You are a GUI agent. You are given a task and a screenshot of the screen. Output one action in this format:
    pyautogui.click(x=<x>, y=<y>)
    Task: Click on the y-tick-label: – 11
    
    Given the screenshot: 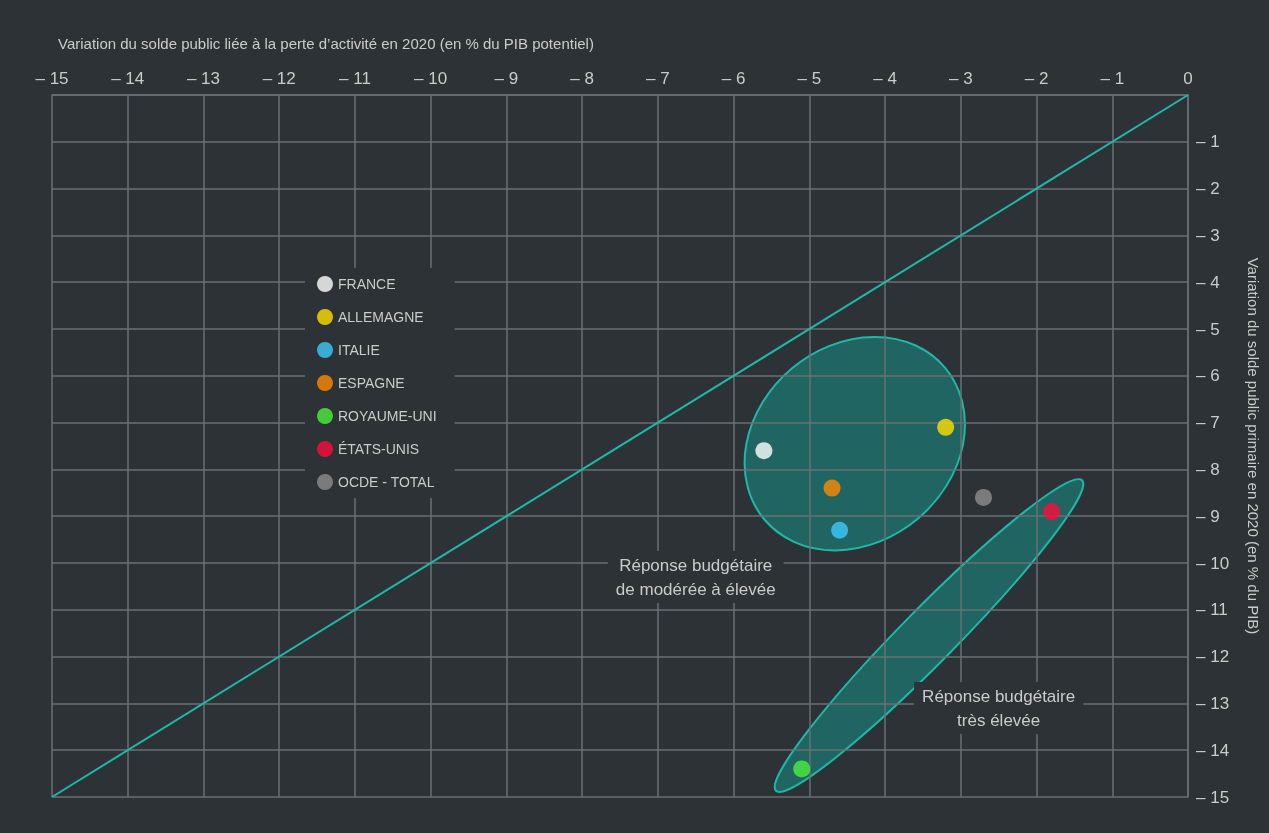 What is the action you would take?
    pyautogui.click(x=1212, y=610)
    